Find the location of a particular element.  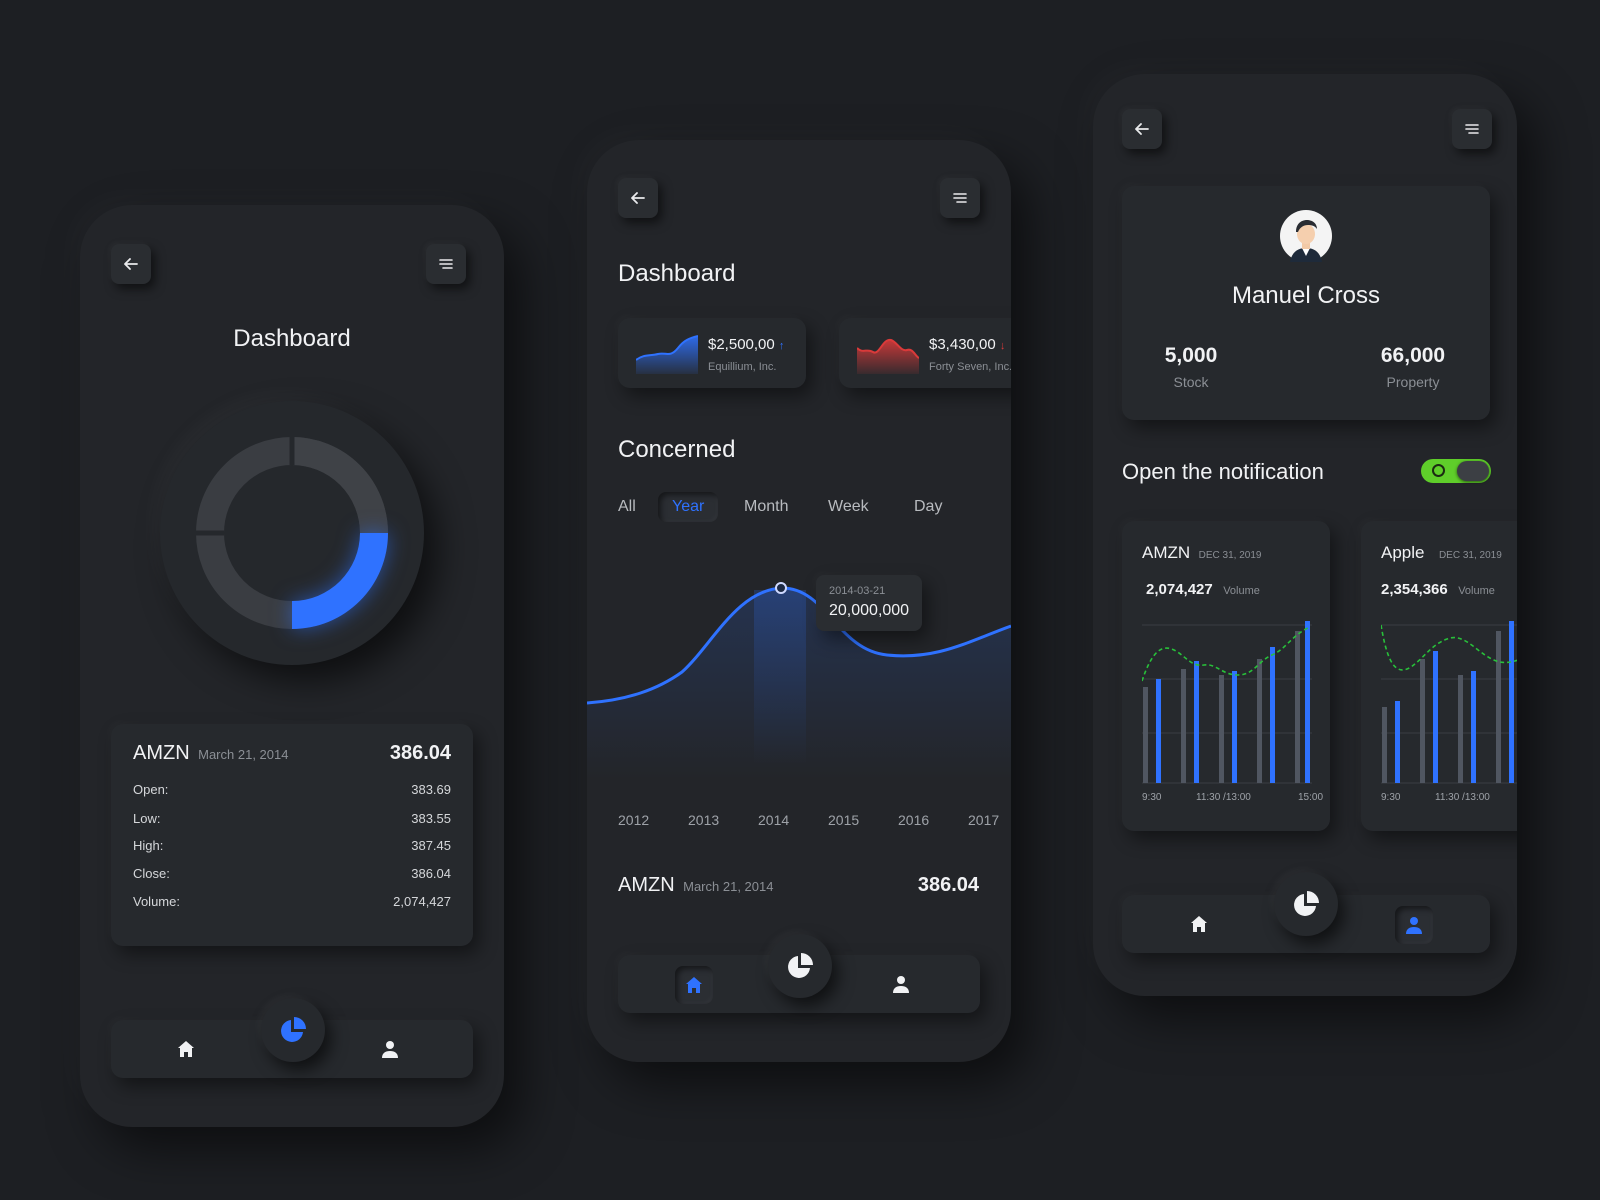

chart-tooltip: 2014-03-21 20,000,000 is located at coordinates (869, 603).